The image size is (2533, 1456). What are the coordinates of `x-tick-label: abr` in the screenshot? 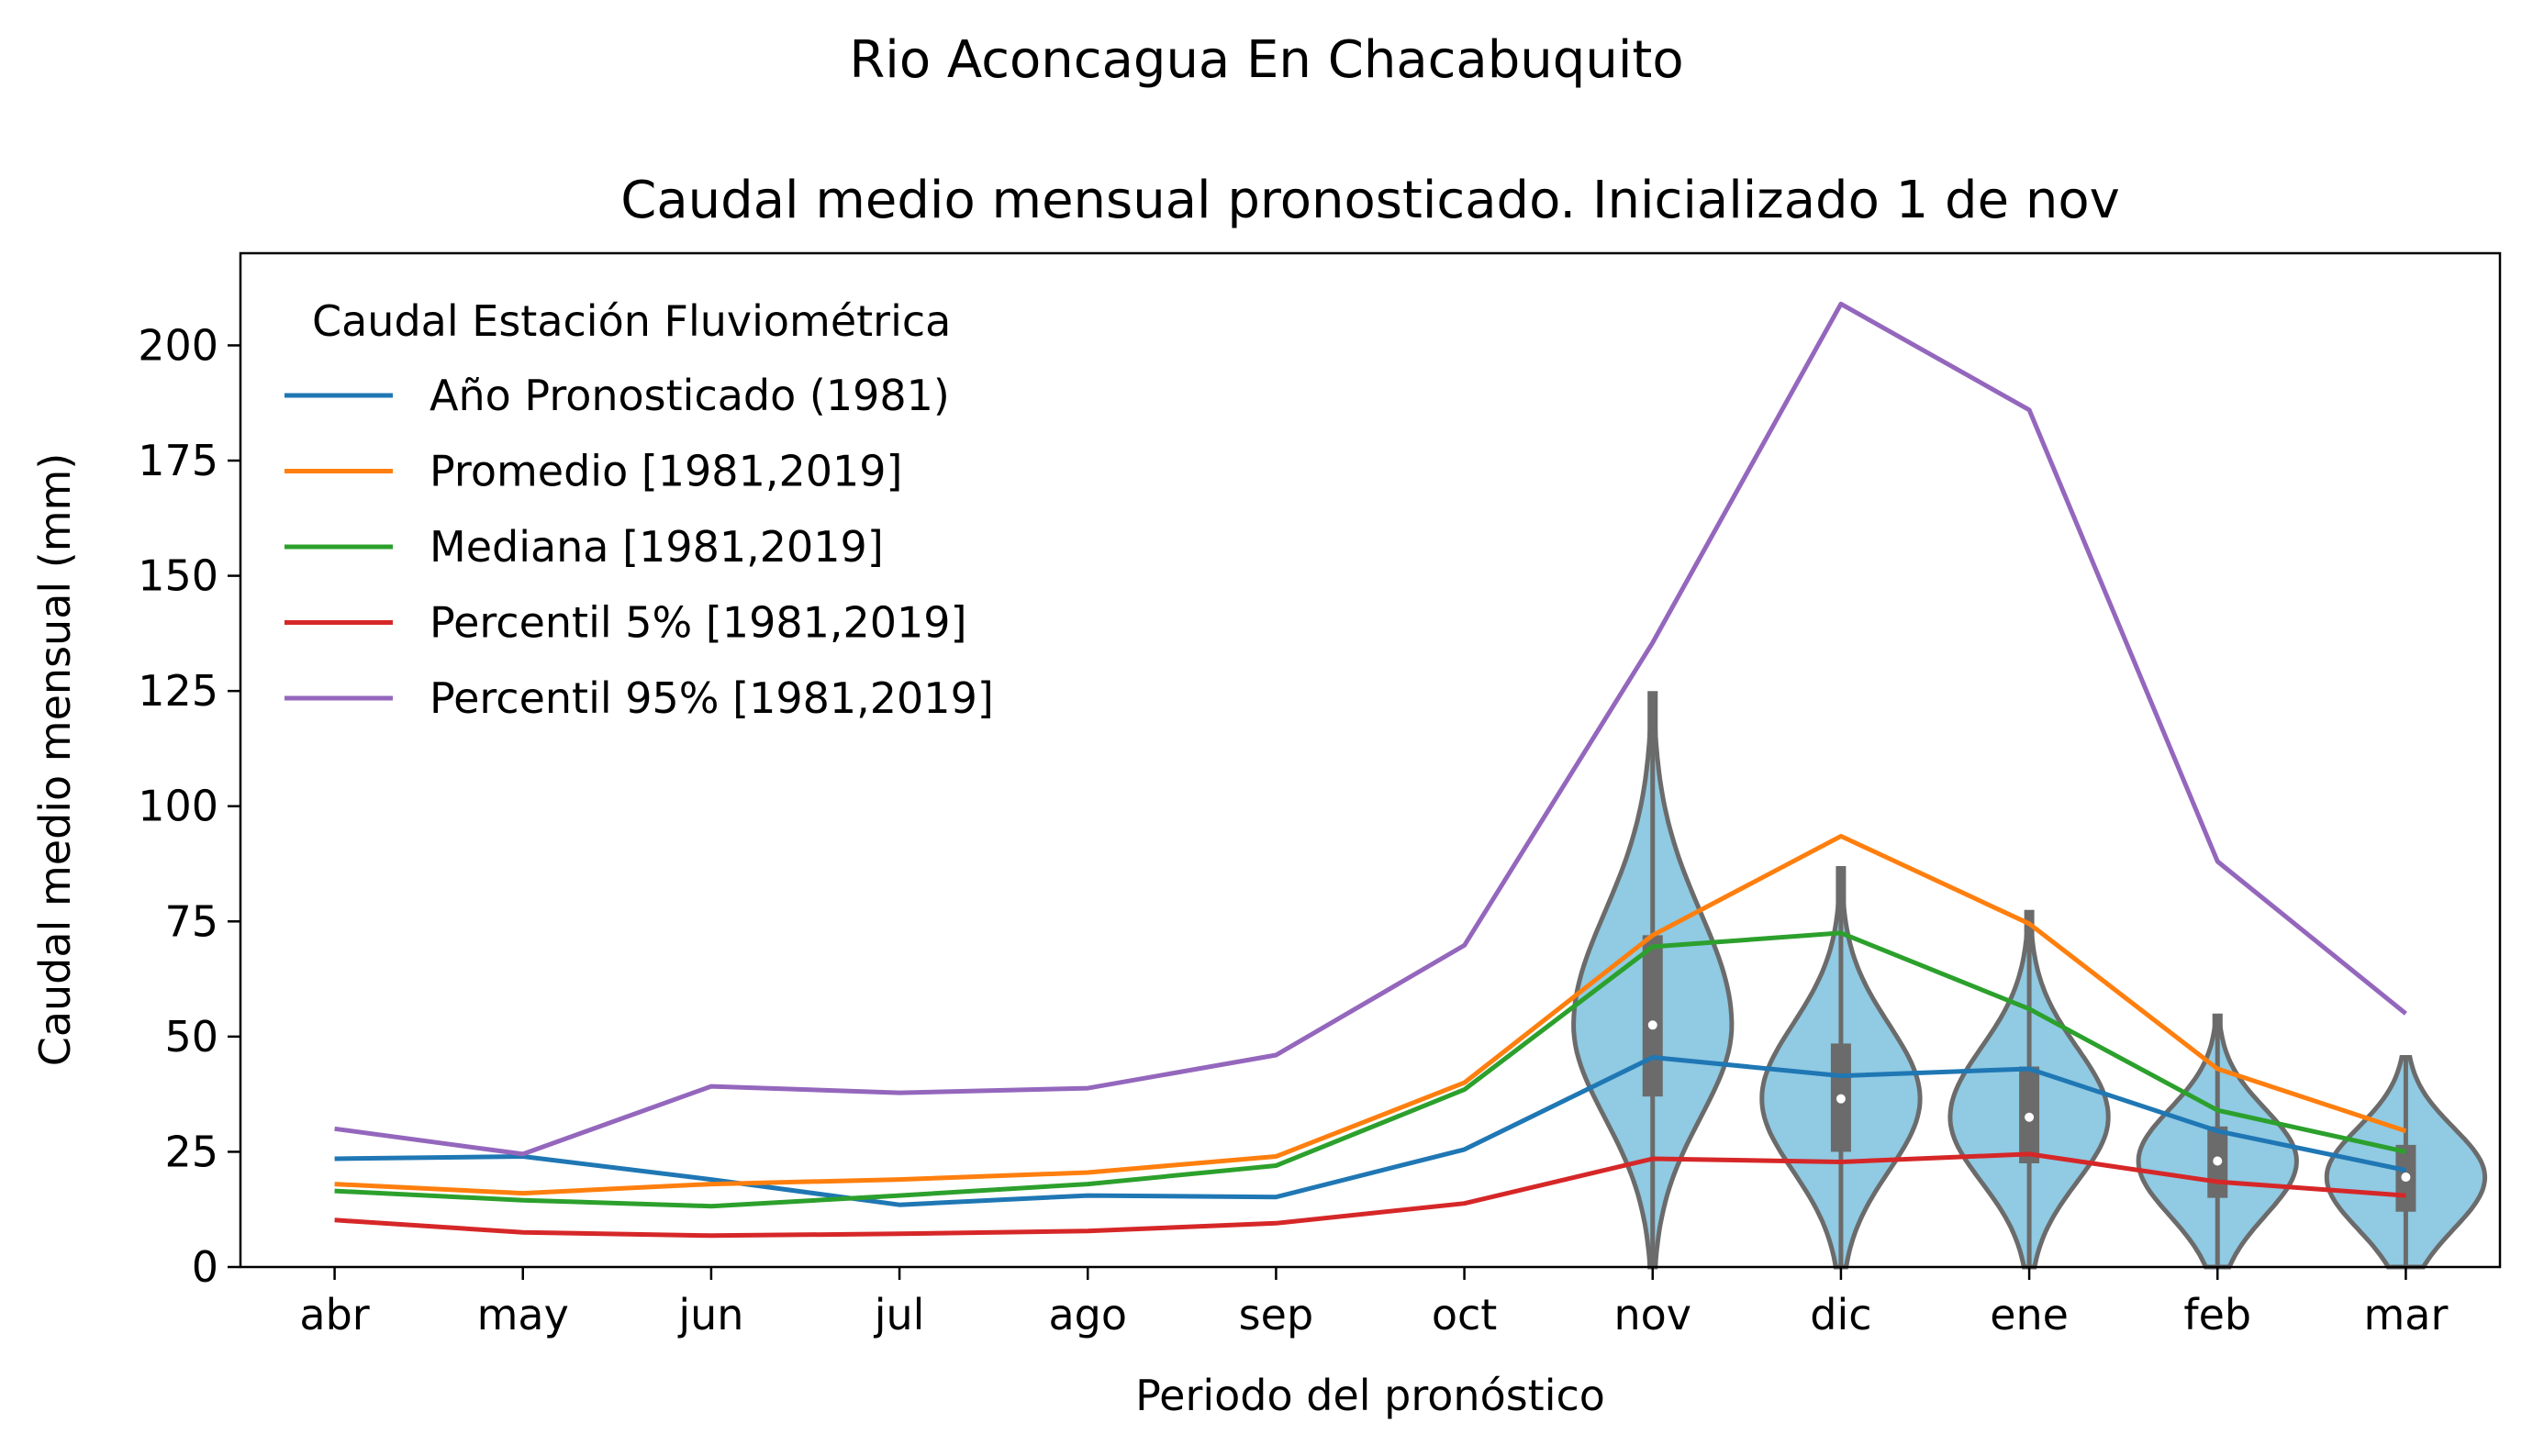 It's located at (334, 1314).